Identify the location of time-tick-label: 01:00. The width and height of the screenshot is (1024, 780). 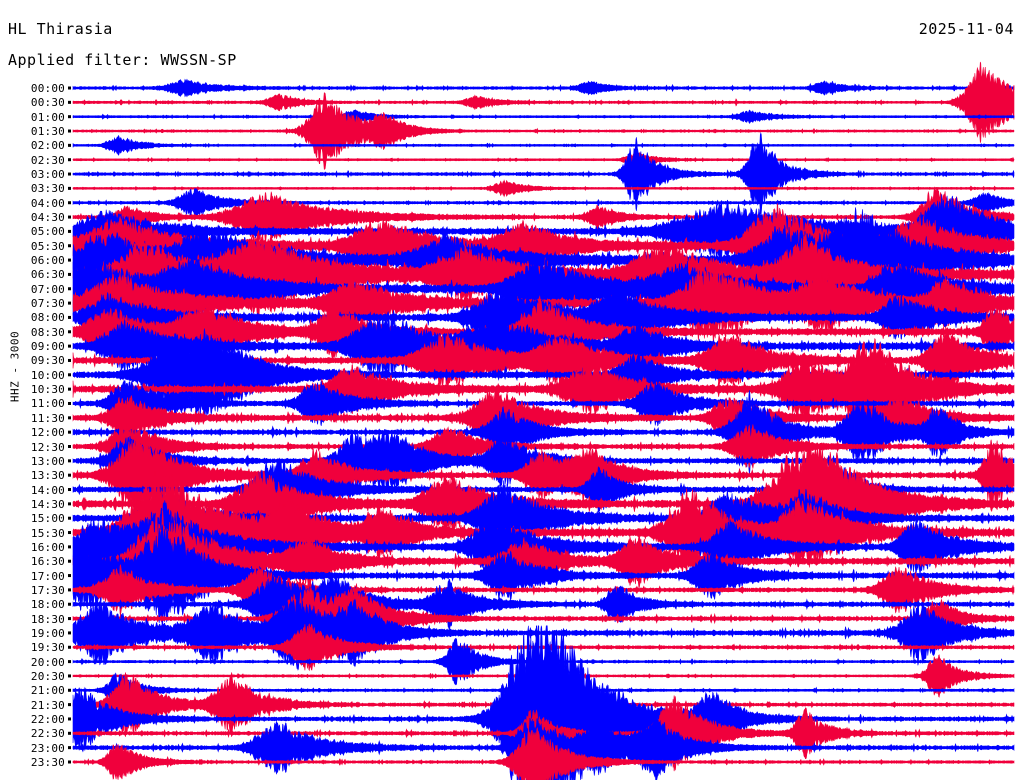
(47, 117).